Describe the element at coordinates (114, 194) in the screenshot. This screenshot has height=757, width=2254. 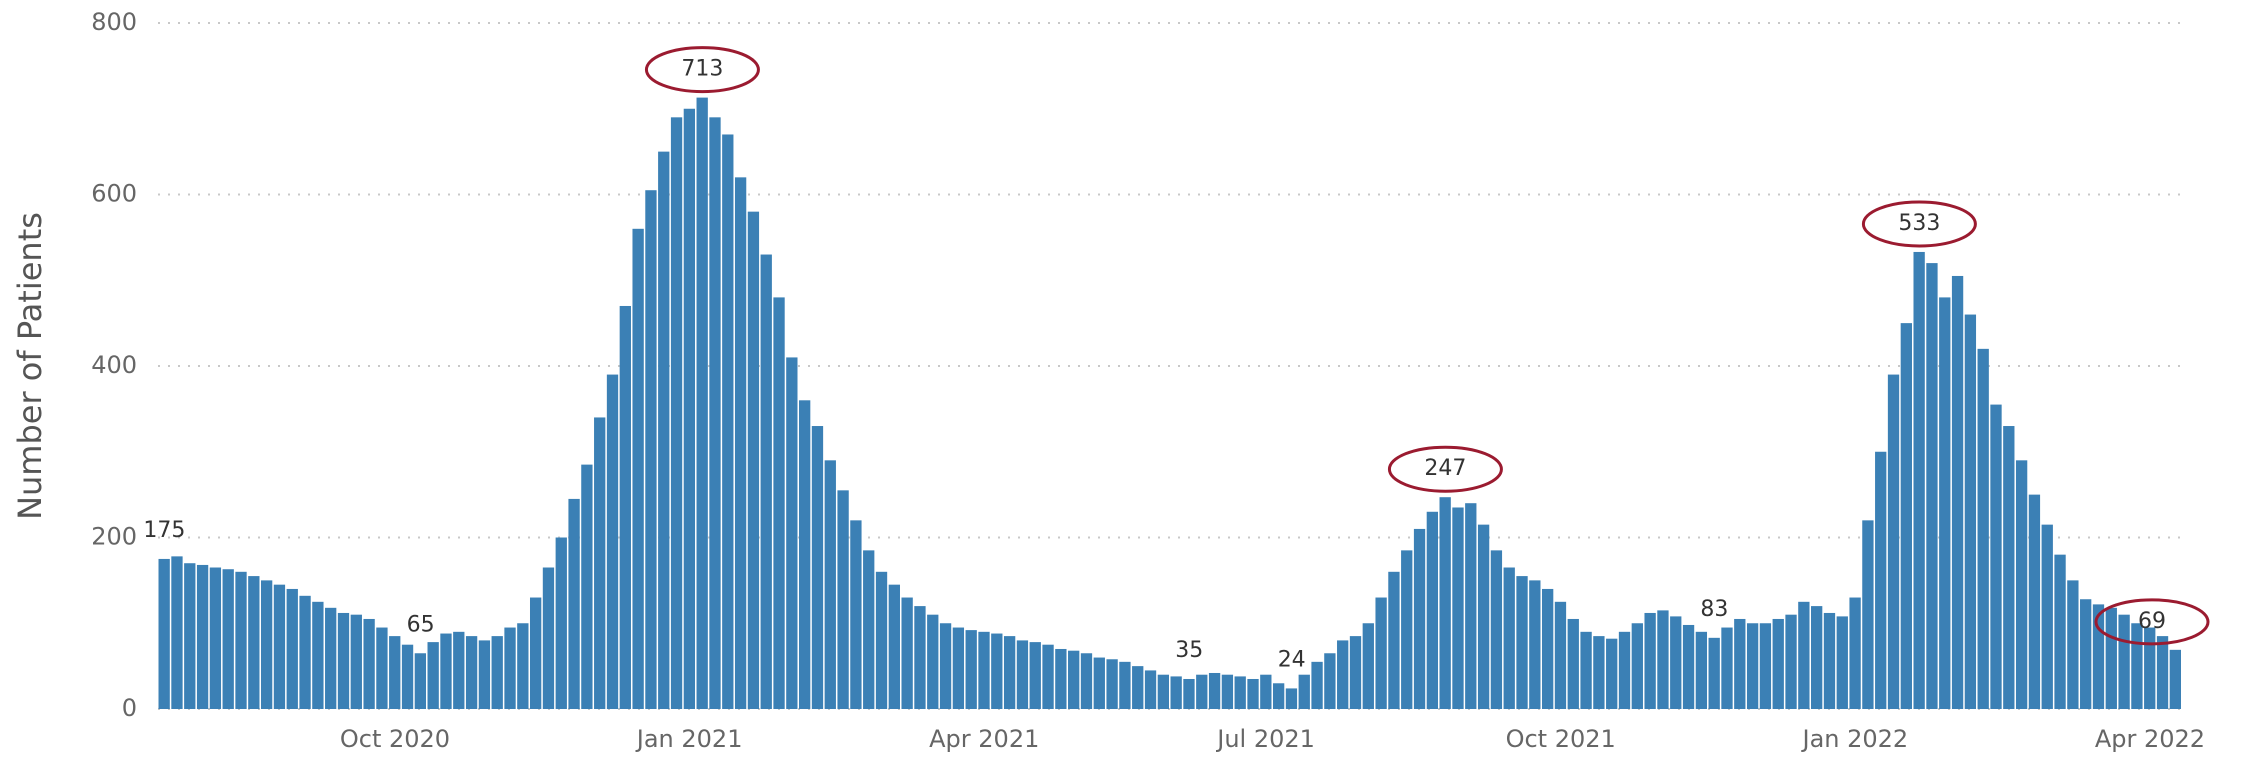
I see `y-tick-label: 600` at that location.